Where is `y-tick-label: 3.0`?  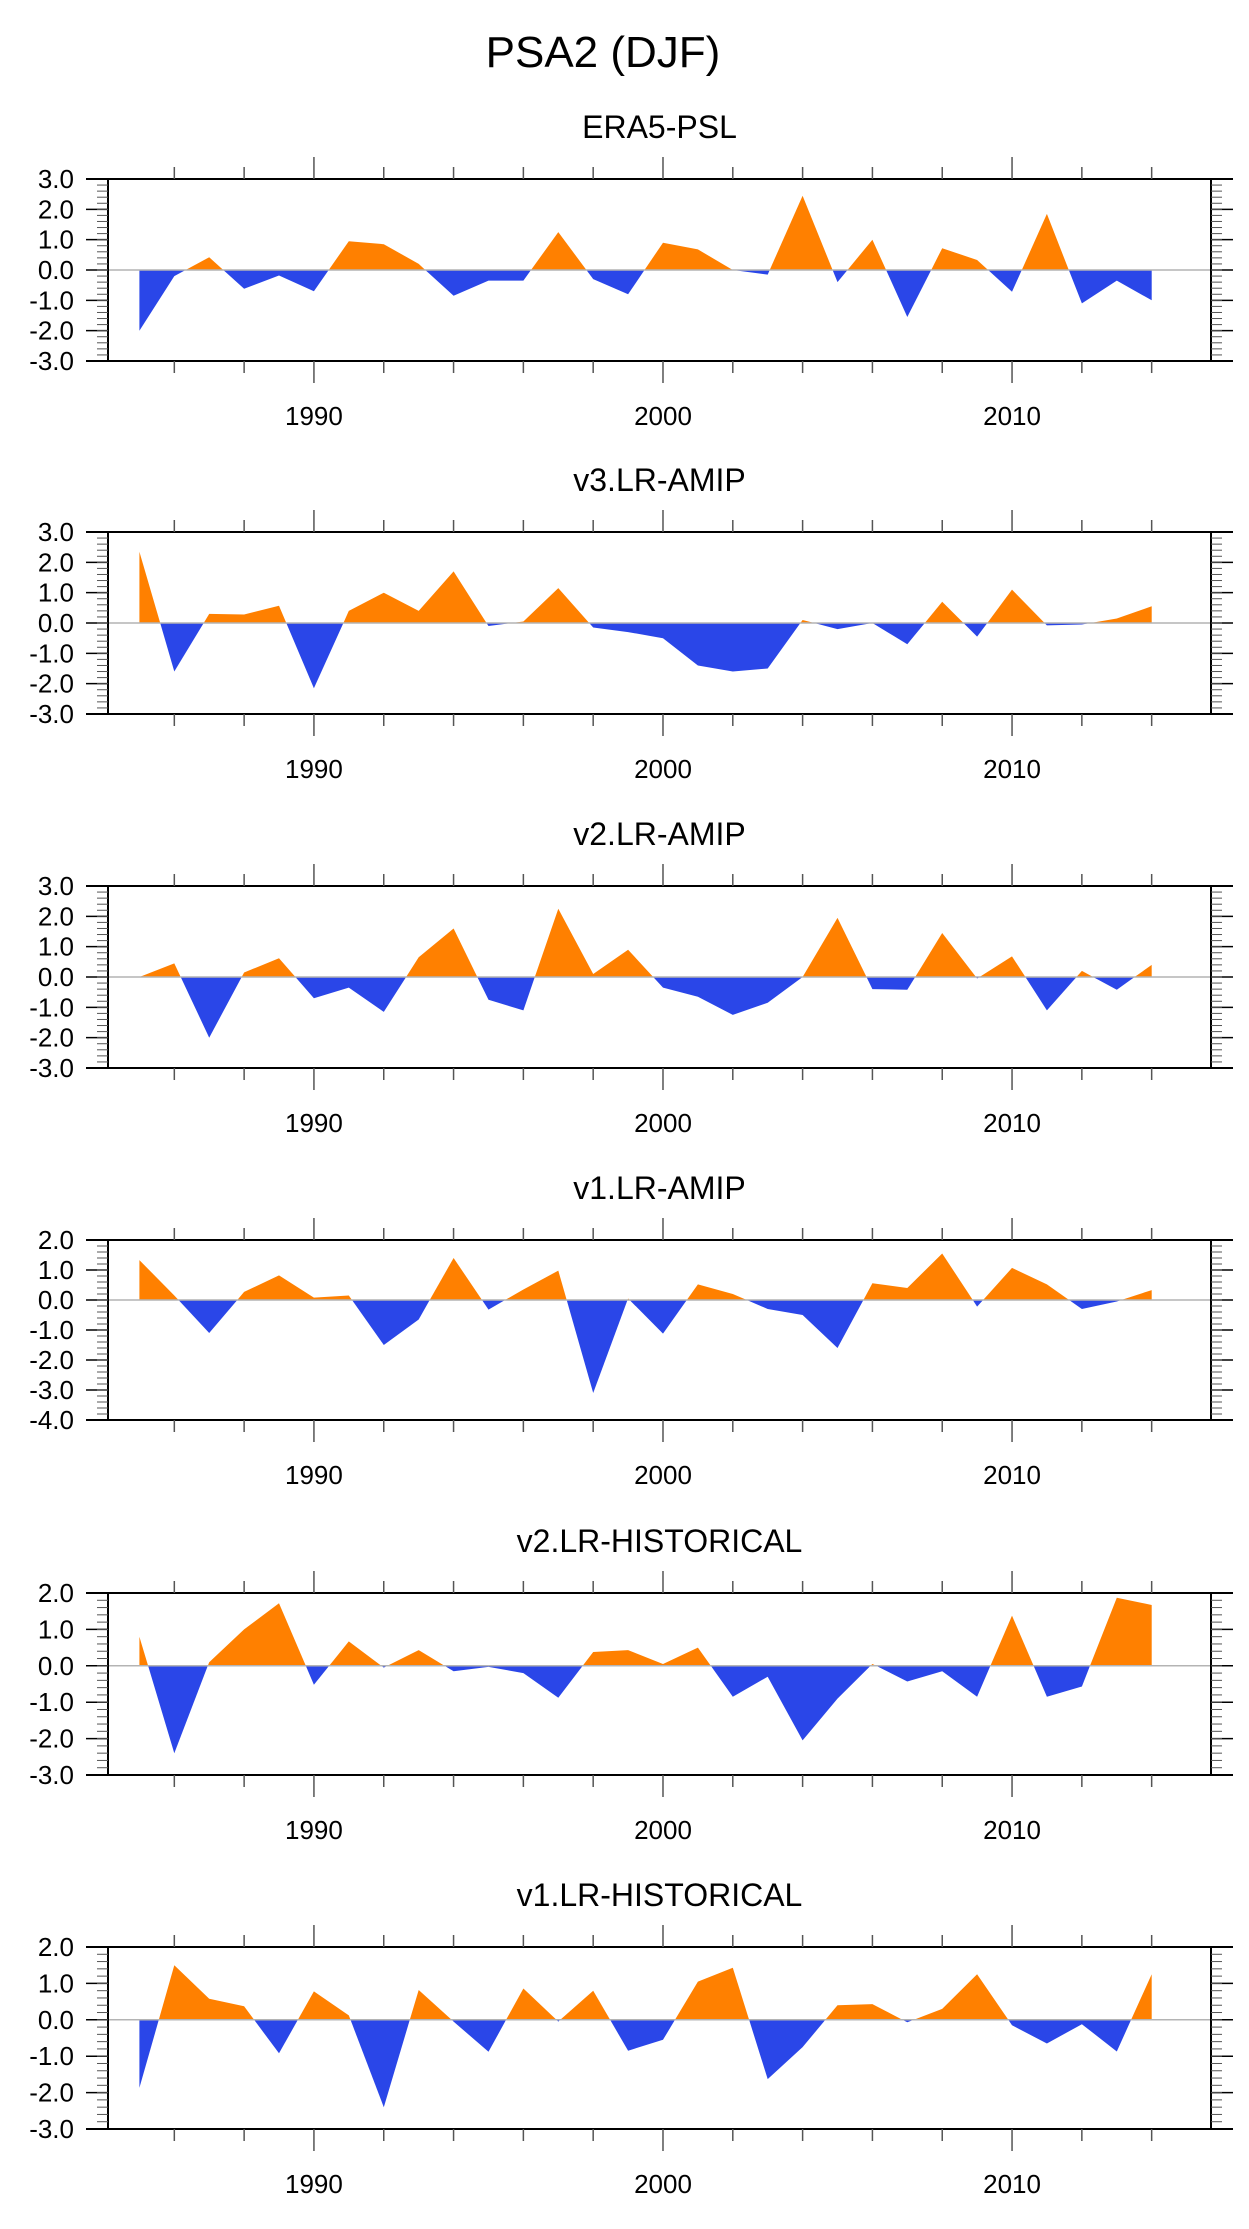 y-tick-label: 3.0 is located at coordinates (56, 886).